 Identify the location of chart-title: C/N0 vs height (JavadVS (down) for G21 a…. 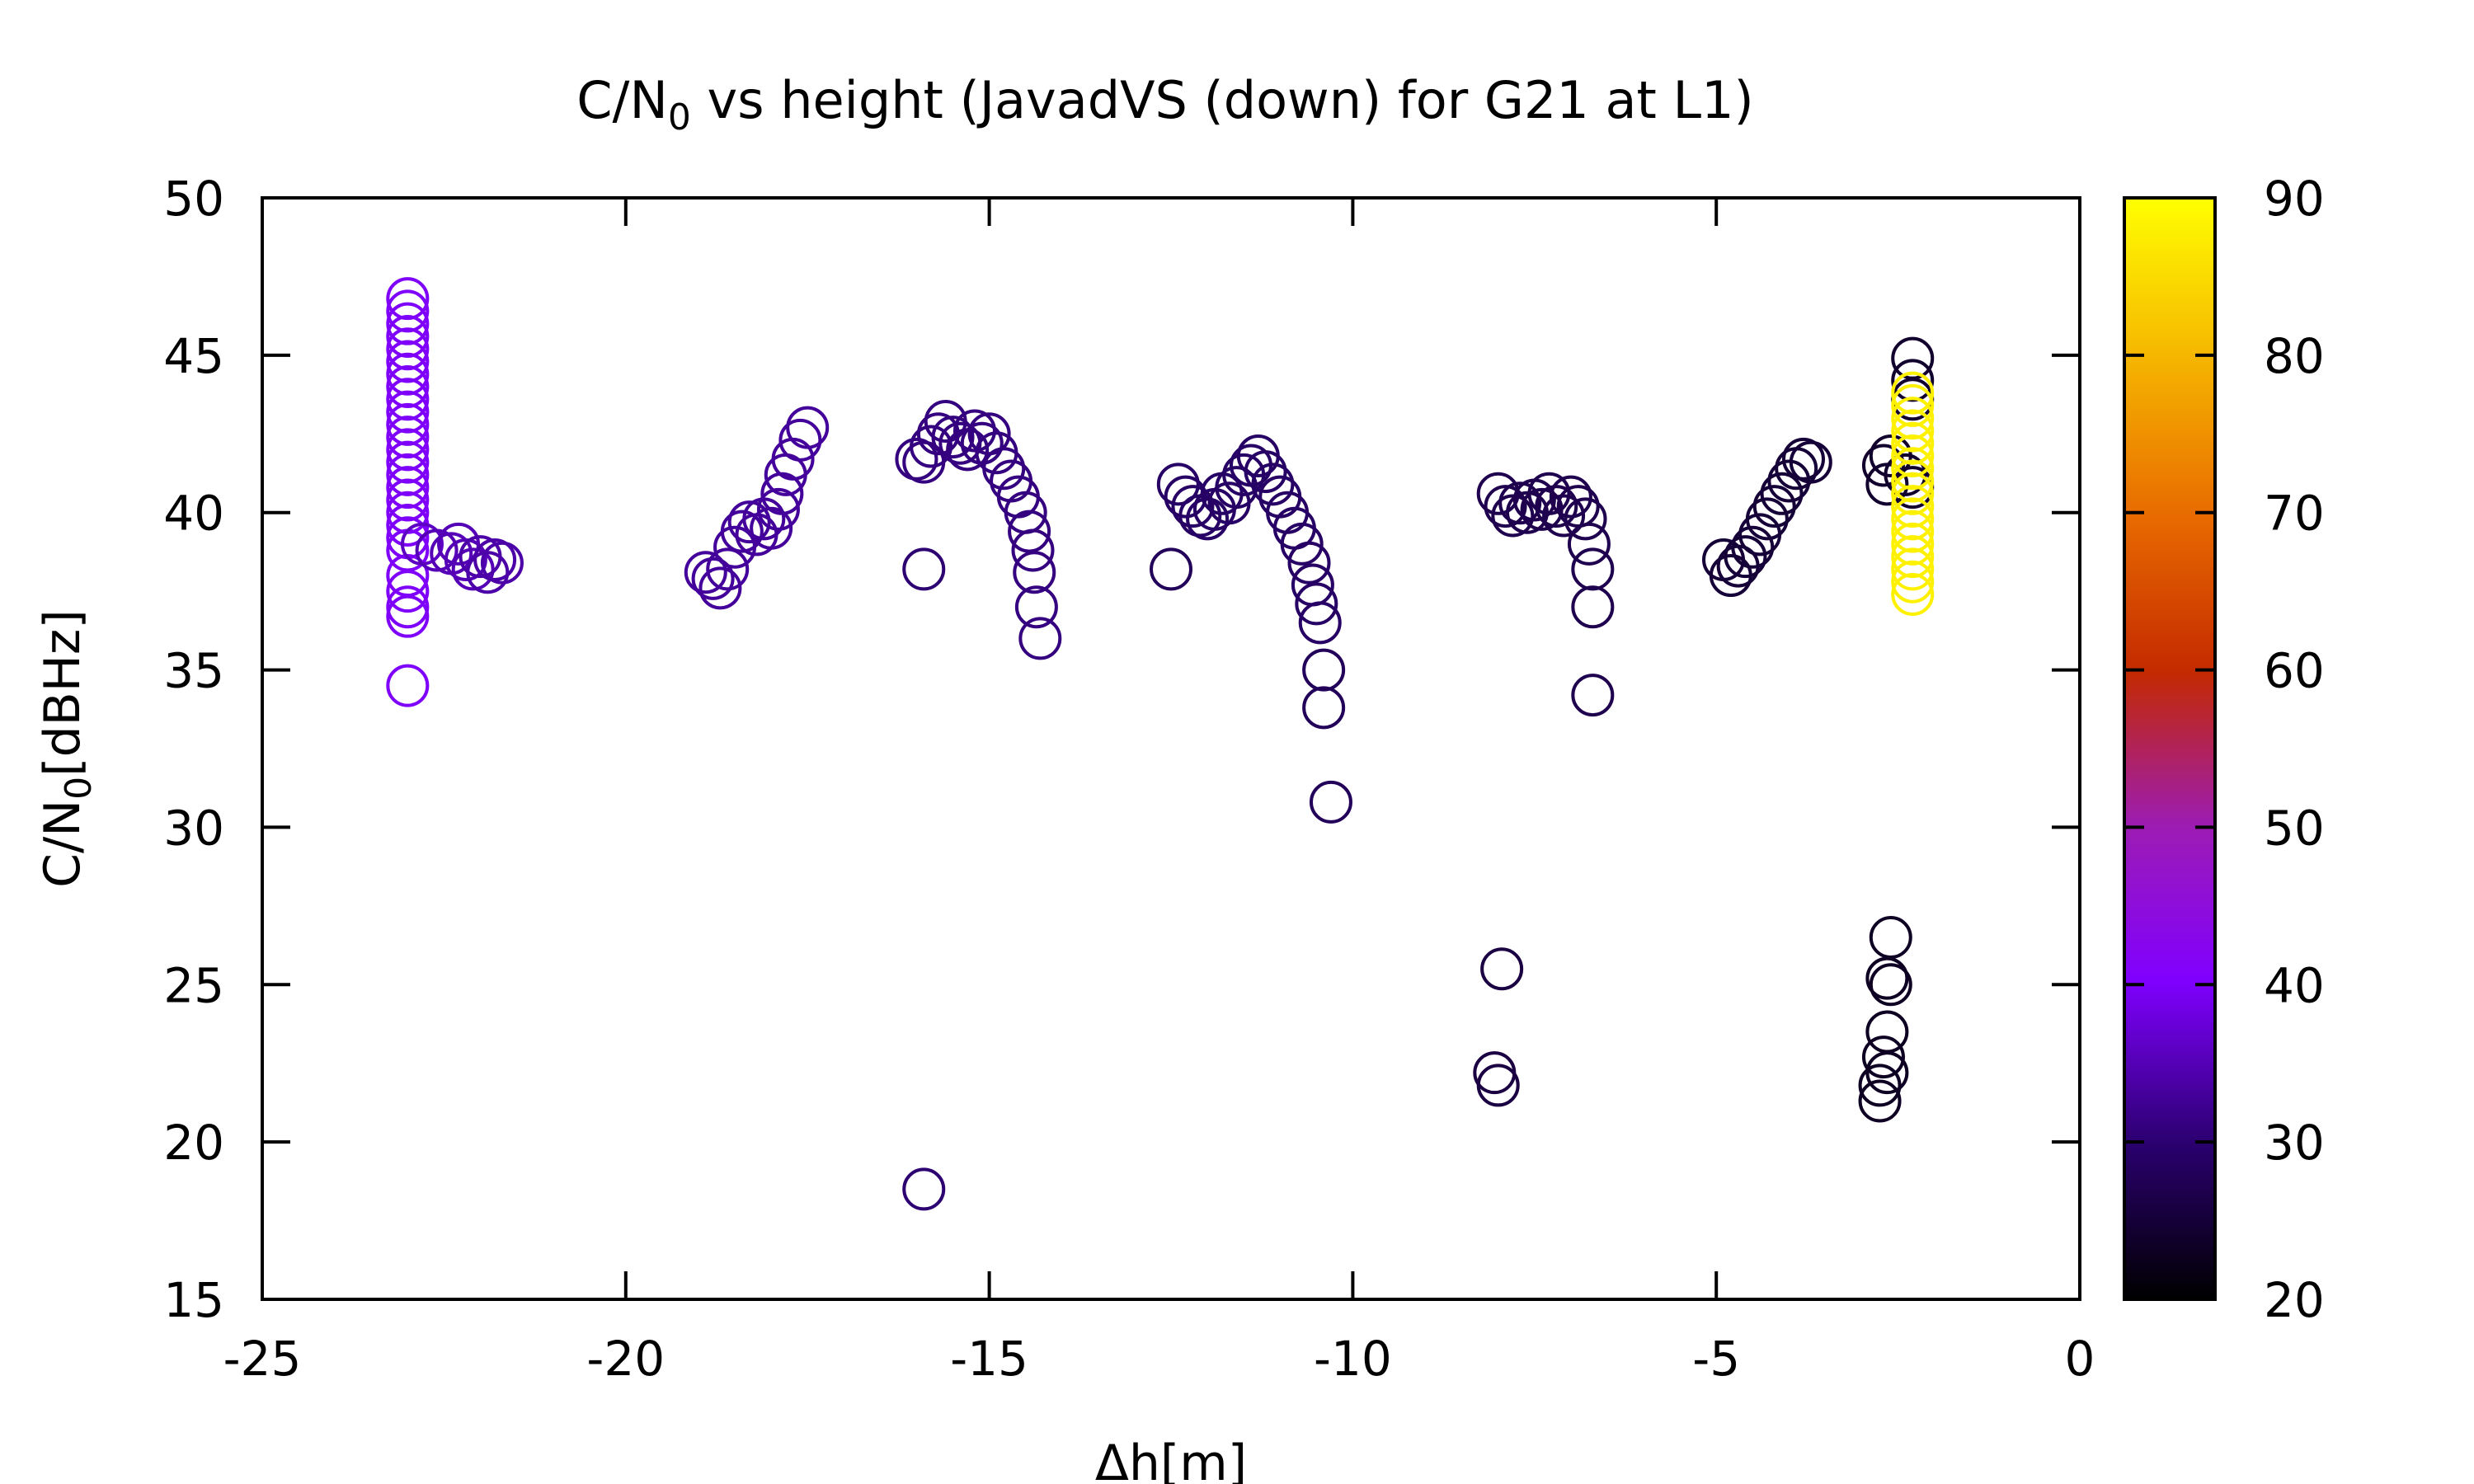
(1164, 104).